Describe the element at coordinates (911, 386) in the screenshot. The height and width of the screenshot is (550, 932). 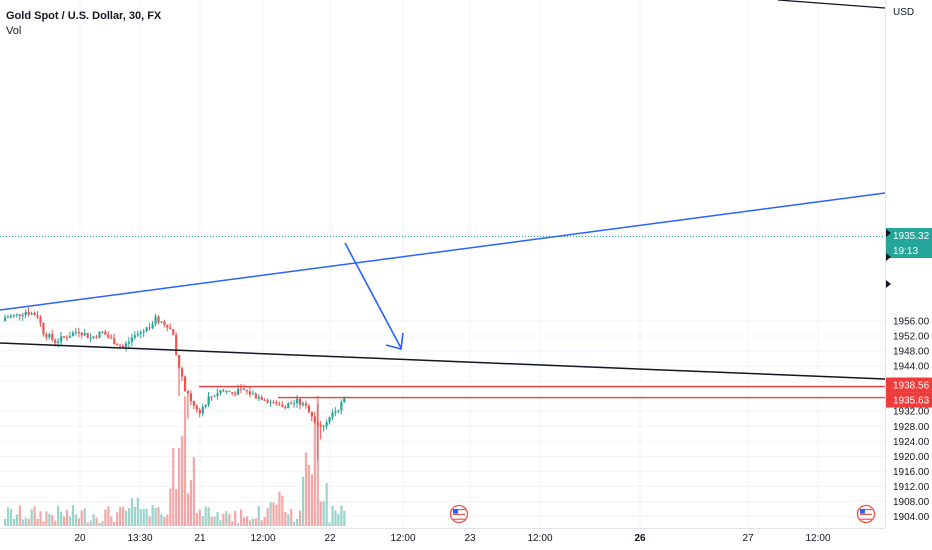
I see `price-tag-text: 1938.56` at that location.